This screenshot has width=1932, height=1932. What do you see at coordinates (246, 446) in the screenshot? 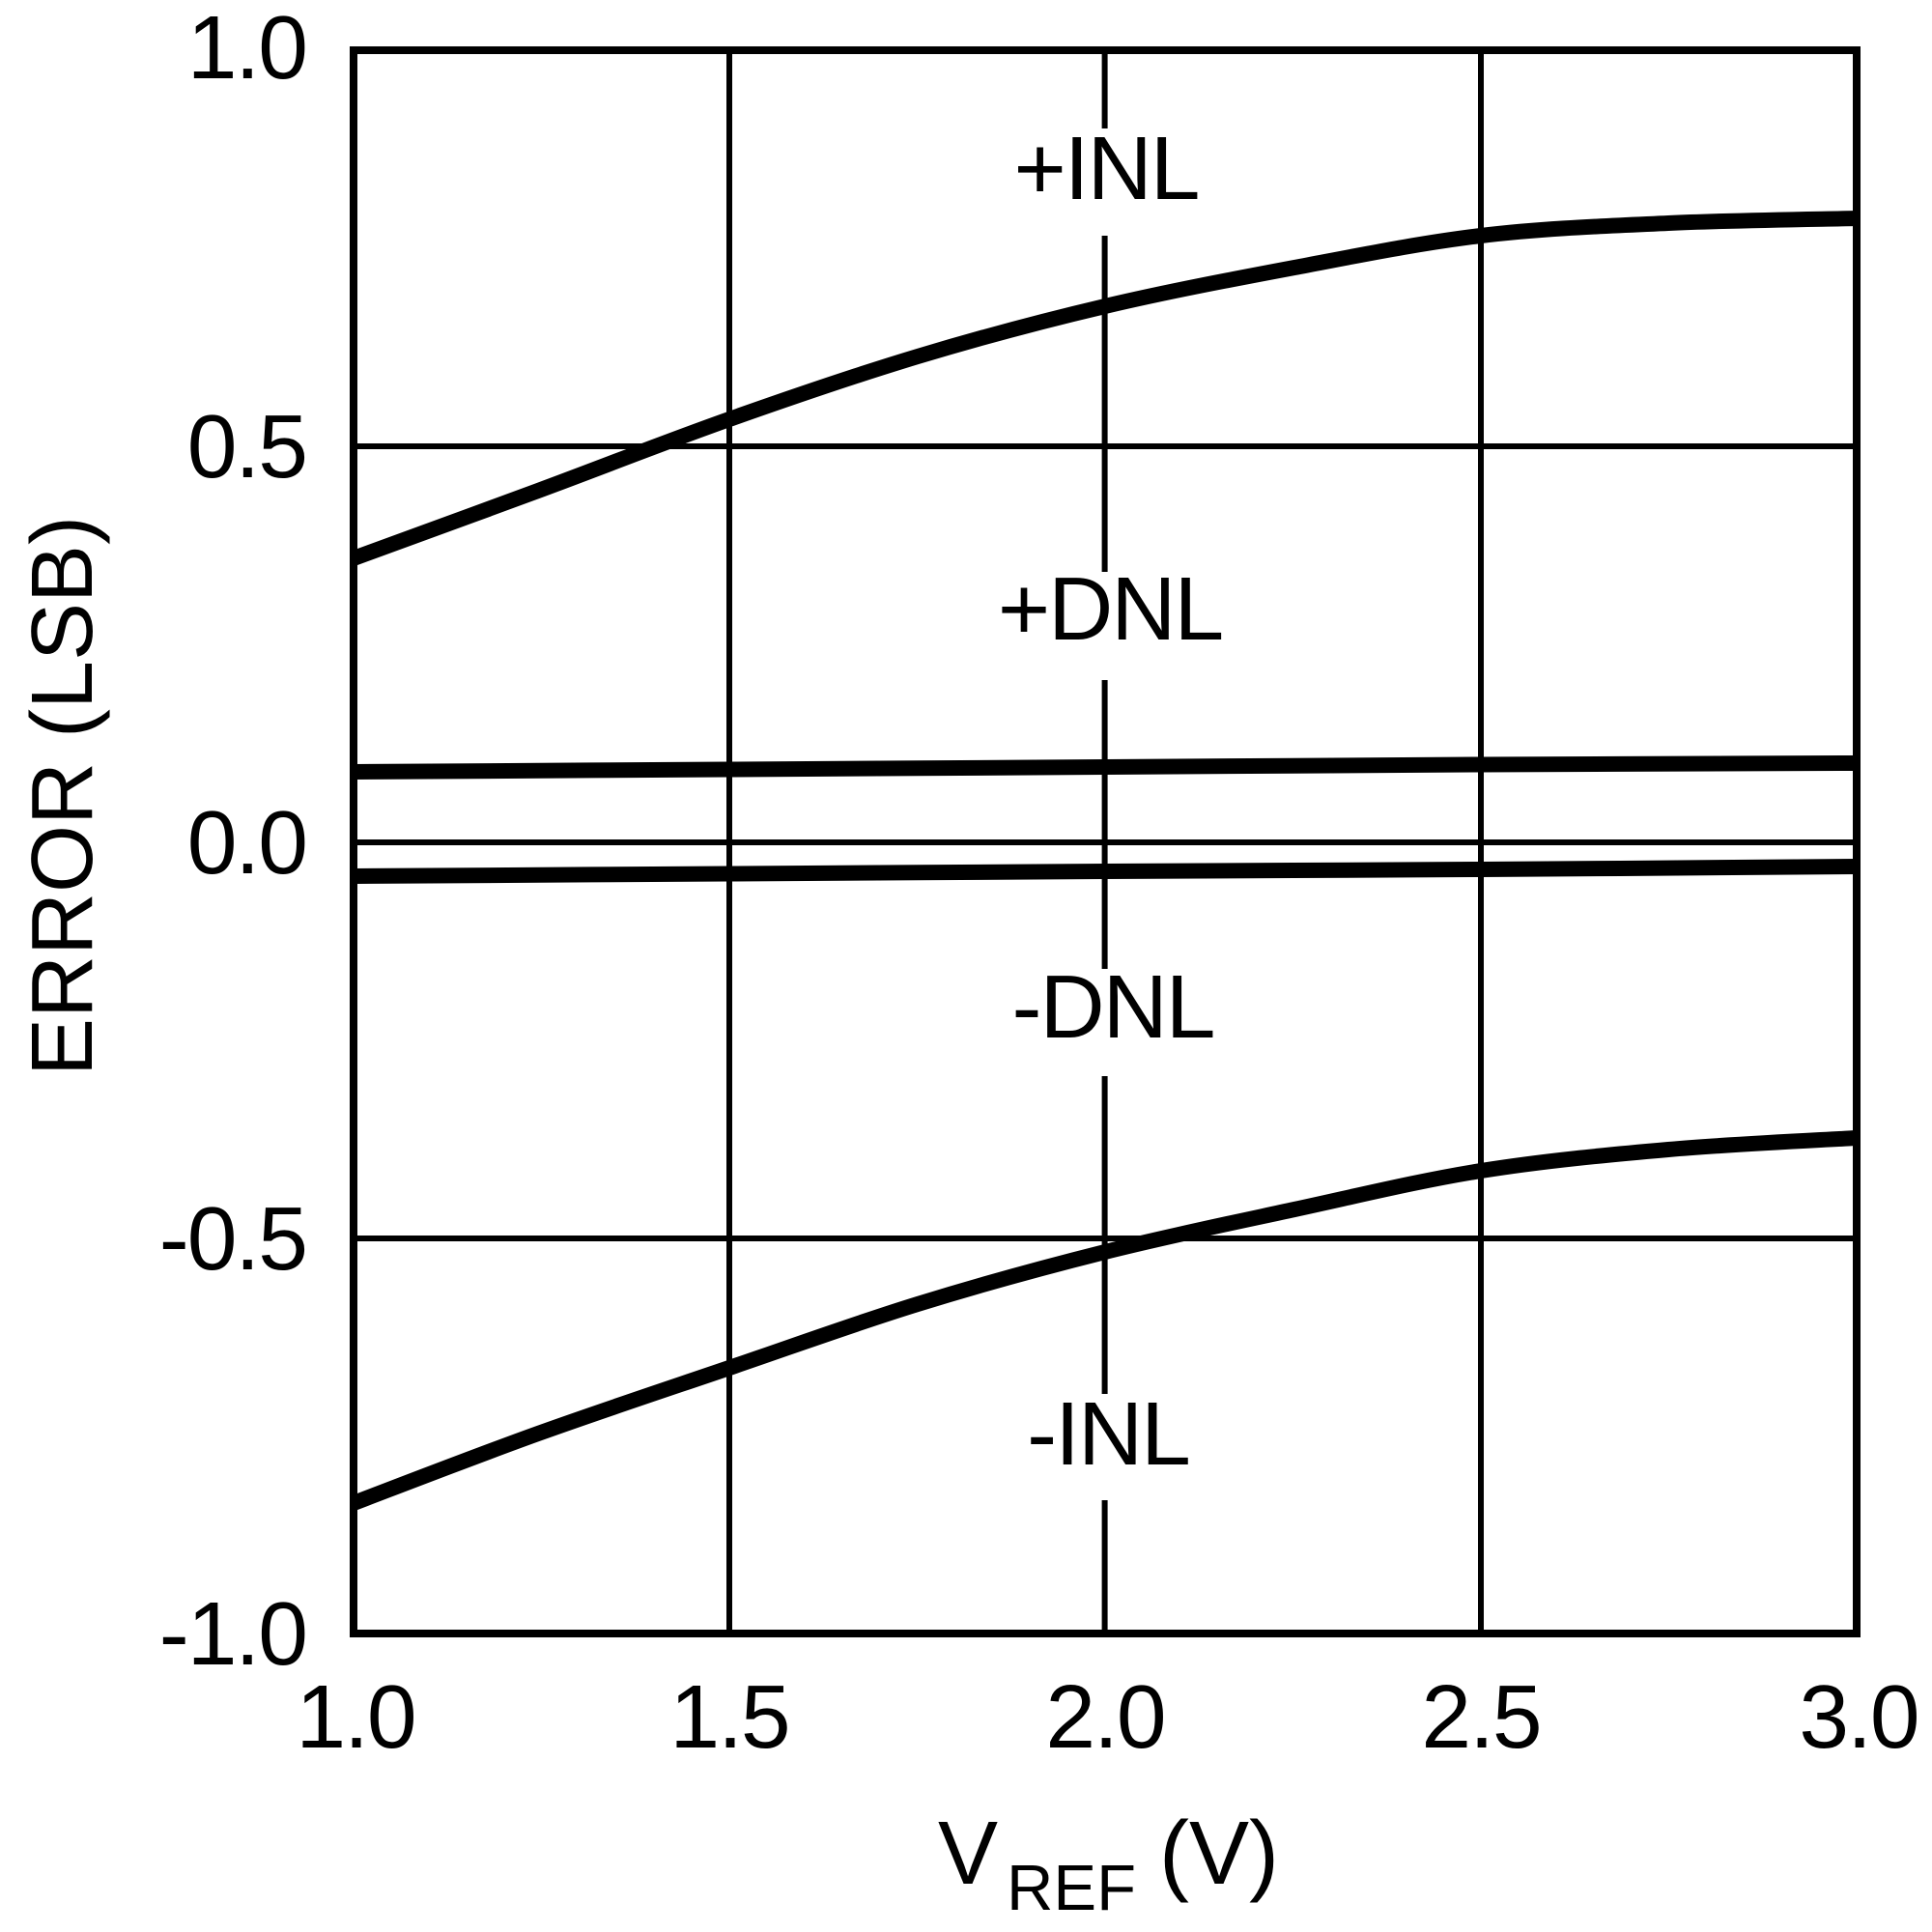
I see `svg-text: 0.5` at bounding box center [246, 446].